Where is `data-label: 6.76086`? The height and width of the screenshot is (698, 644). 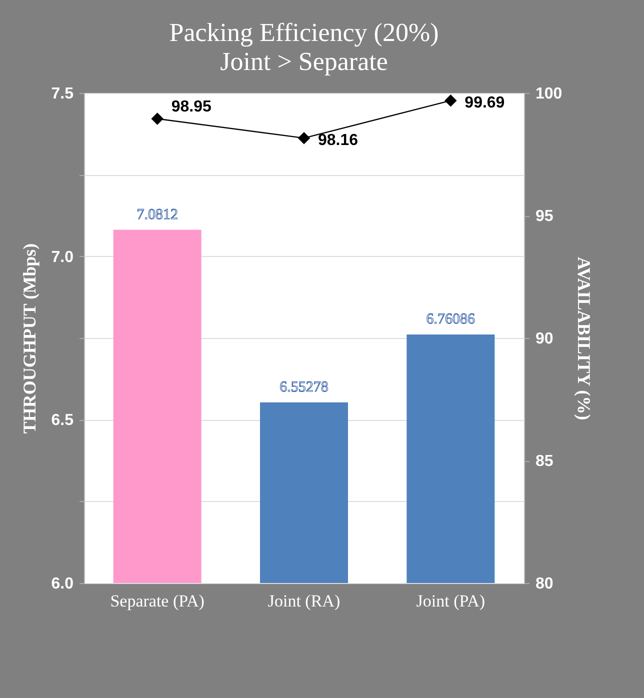
data-label: 6.76086 is located at coordinates (451, 319).